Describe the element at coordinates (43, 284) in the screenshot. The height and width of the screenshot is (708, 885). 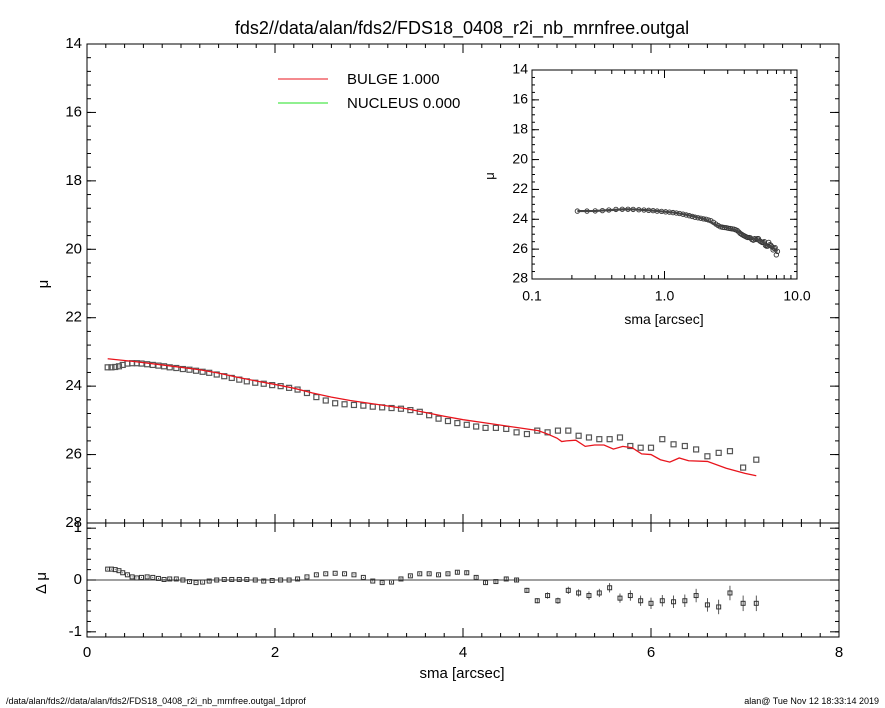
I see `main-y-axis-label: μ` at that location.